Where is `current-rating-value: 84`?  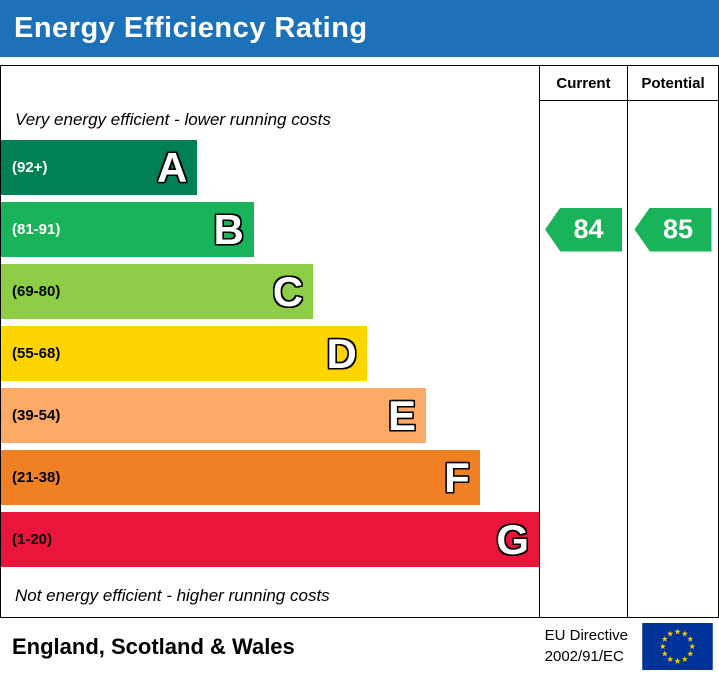
current-rating-value: 84 is located at coordinates (588, 229).